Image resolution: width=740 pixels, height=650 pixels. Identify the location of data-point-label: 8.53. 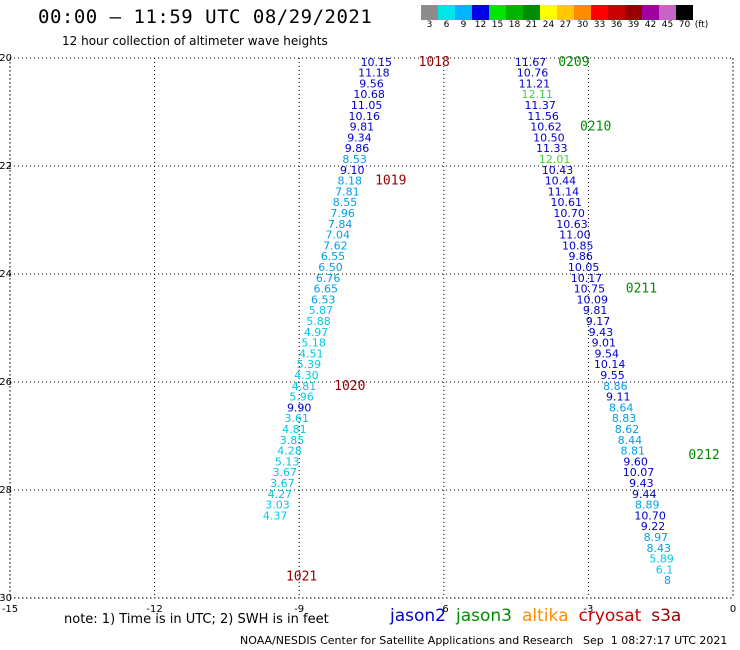
(354, 159).